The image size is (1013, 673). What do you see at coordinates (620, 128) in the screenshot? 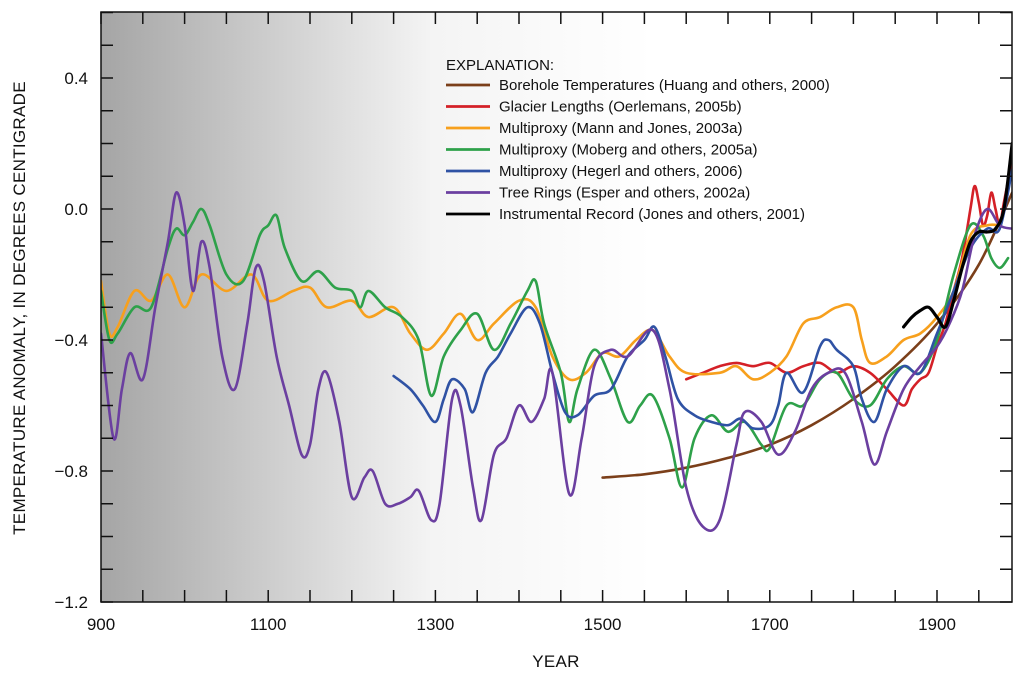
I see `legend-label: Multiproxy (Mann and Jones, 2003a)` at bounding box center [620, 128].